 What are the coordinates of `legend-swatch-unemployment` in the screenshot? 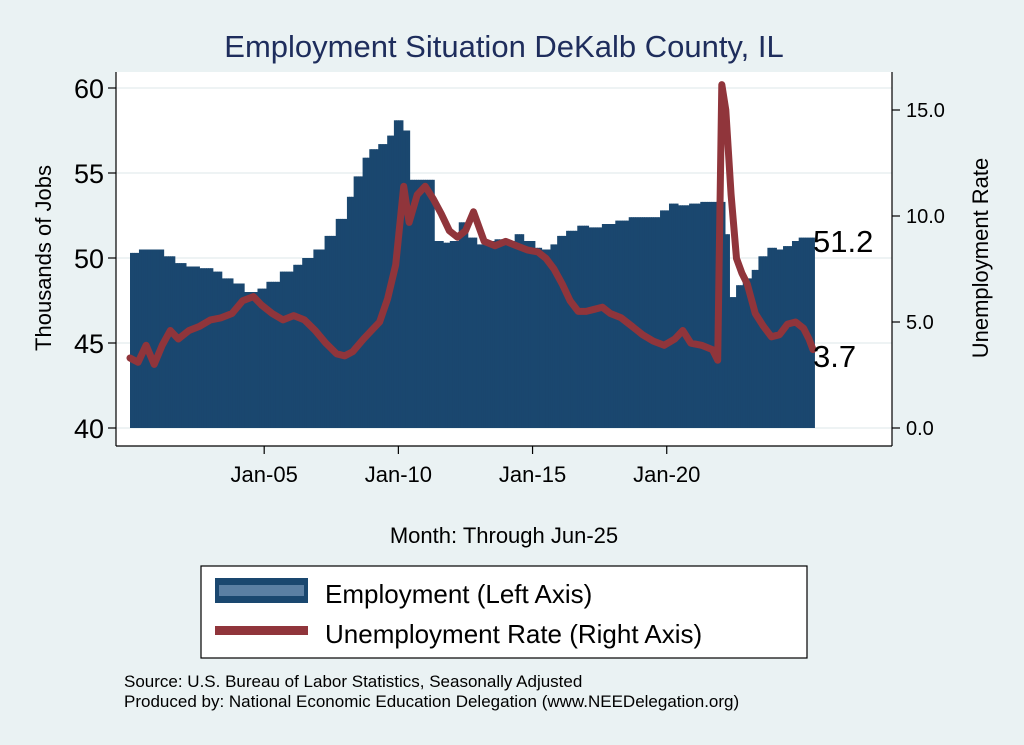 It's located at (261, 630).